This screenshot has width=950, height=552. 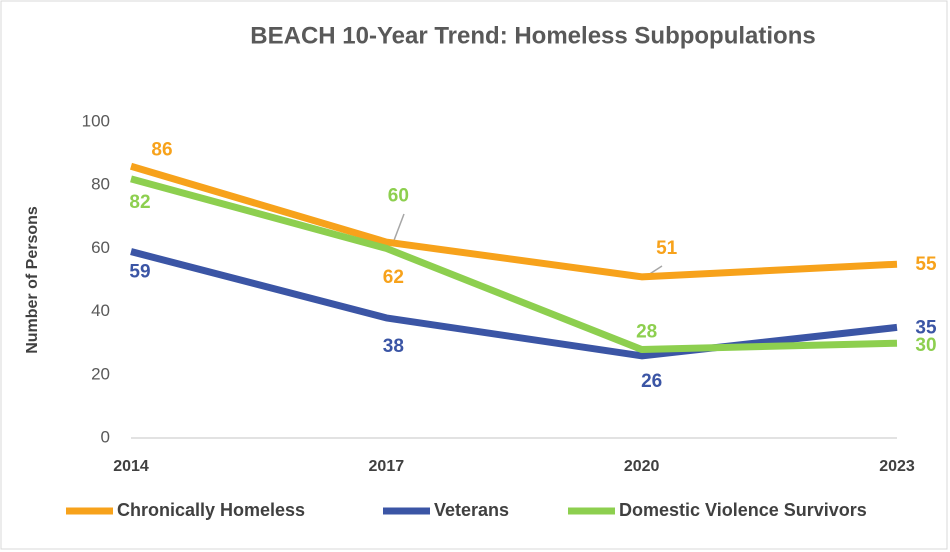 What do you see at coordinates (667, 248) in the screenshot?
I see `data-label: 51` at bounding box center [667, 248].